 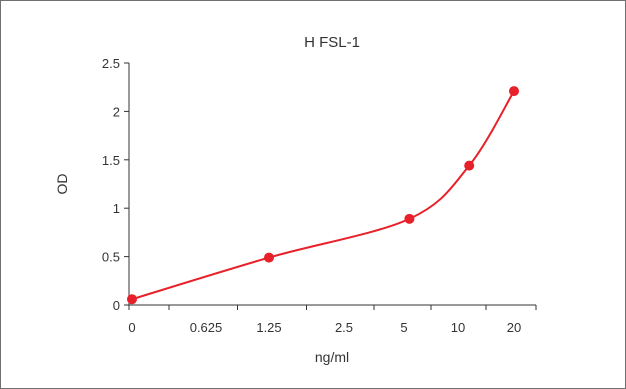 What do you see at coordinates (268, 327) in the screenshot?
I see `x-tick-label: 1.25` at bounding box center [268, 327].